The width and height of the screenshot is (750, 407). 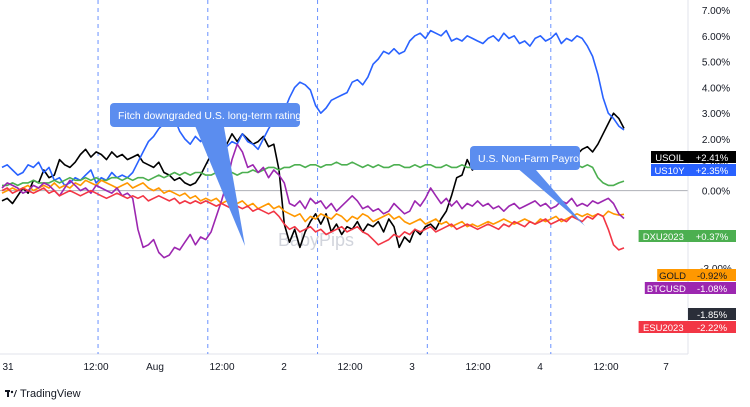 I want to click on series-line-esu2023, so click(x=313, y=219).